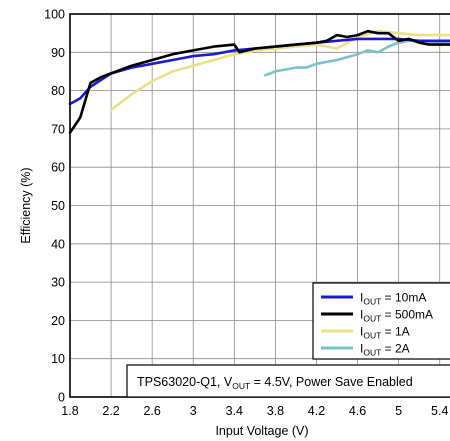  What do you see at coordinates (393, 299) in the screenshot?
I see `legend-entry: IOUT = 10mA` at bounding box center [393, 299].